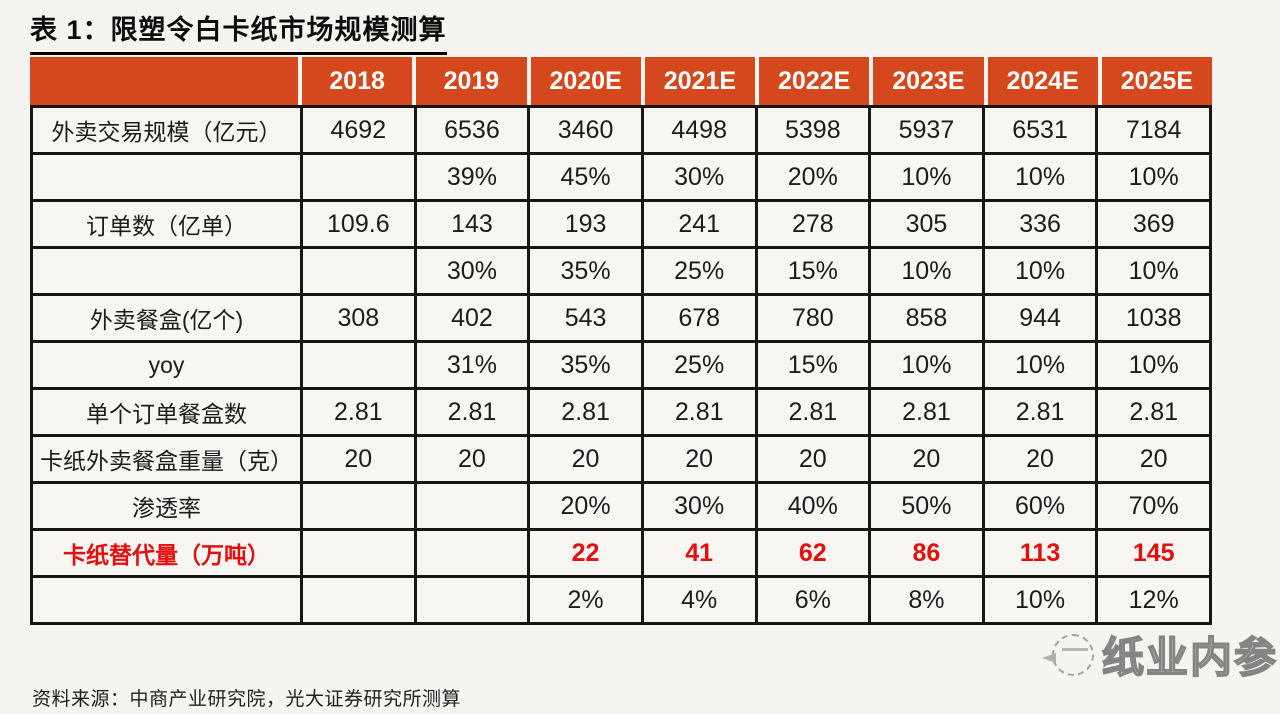  Describe the element at coordinates (166, 130) in the screenshot. I see `row-label: 外卖交易规模（亿元）` at that location.